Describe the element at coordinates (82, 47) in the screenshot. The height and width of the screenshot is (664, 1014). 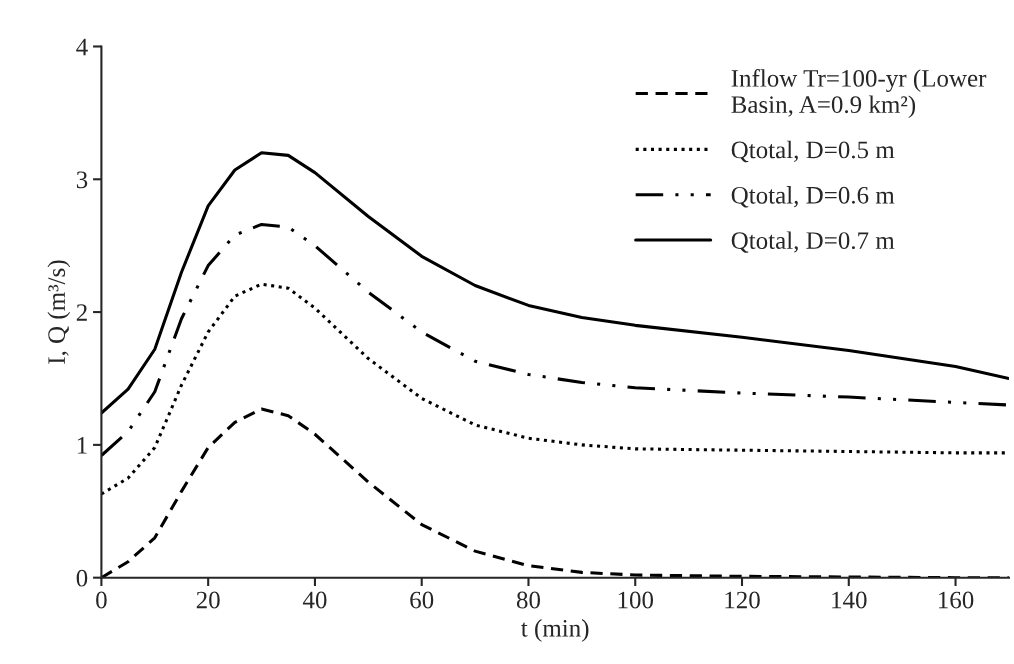
I see `y-tick-label: 4` at that location.